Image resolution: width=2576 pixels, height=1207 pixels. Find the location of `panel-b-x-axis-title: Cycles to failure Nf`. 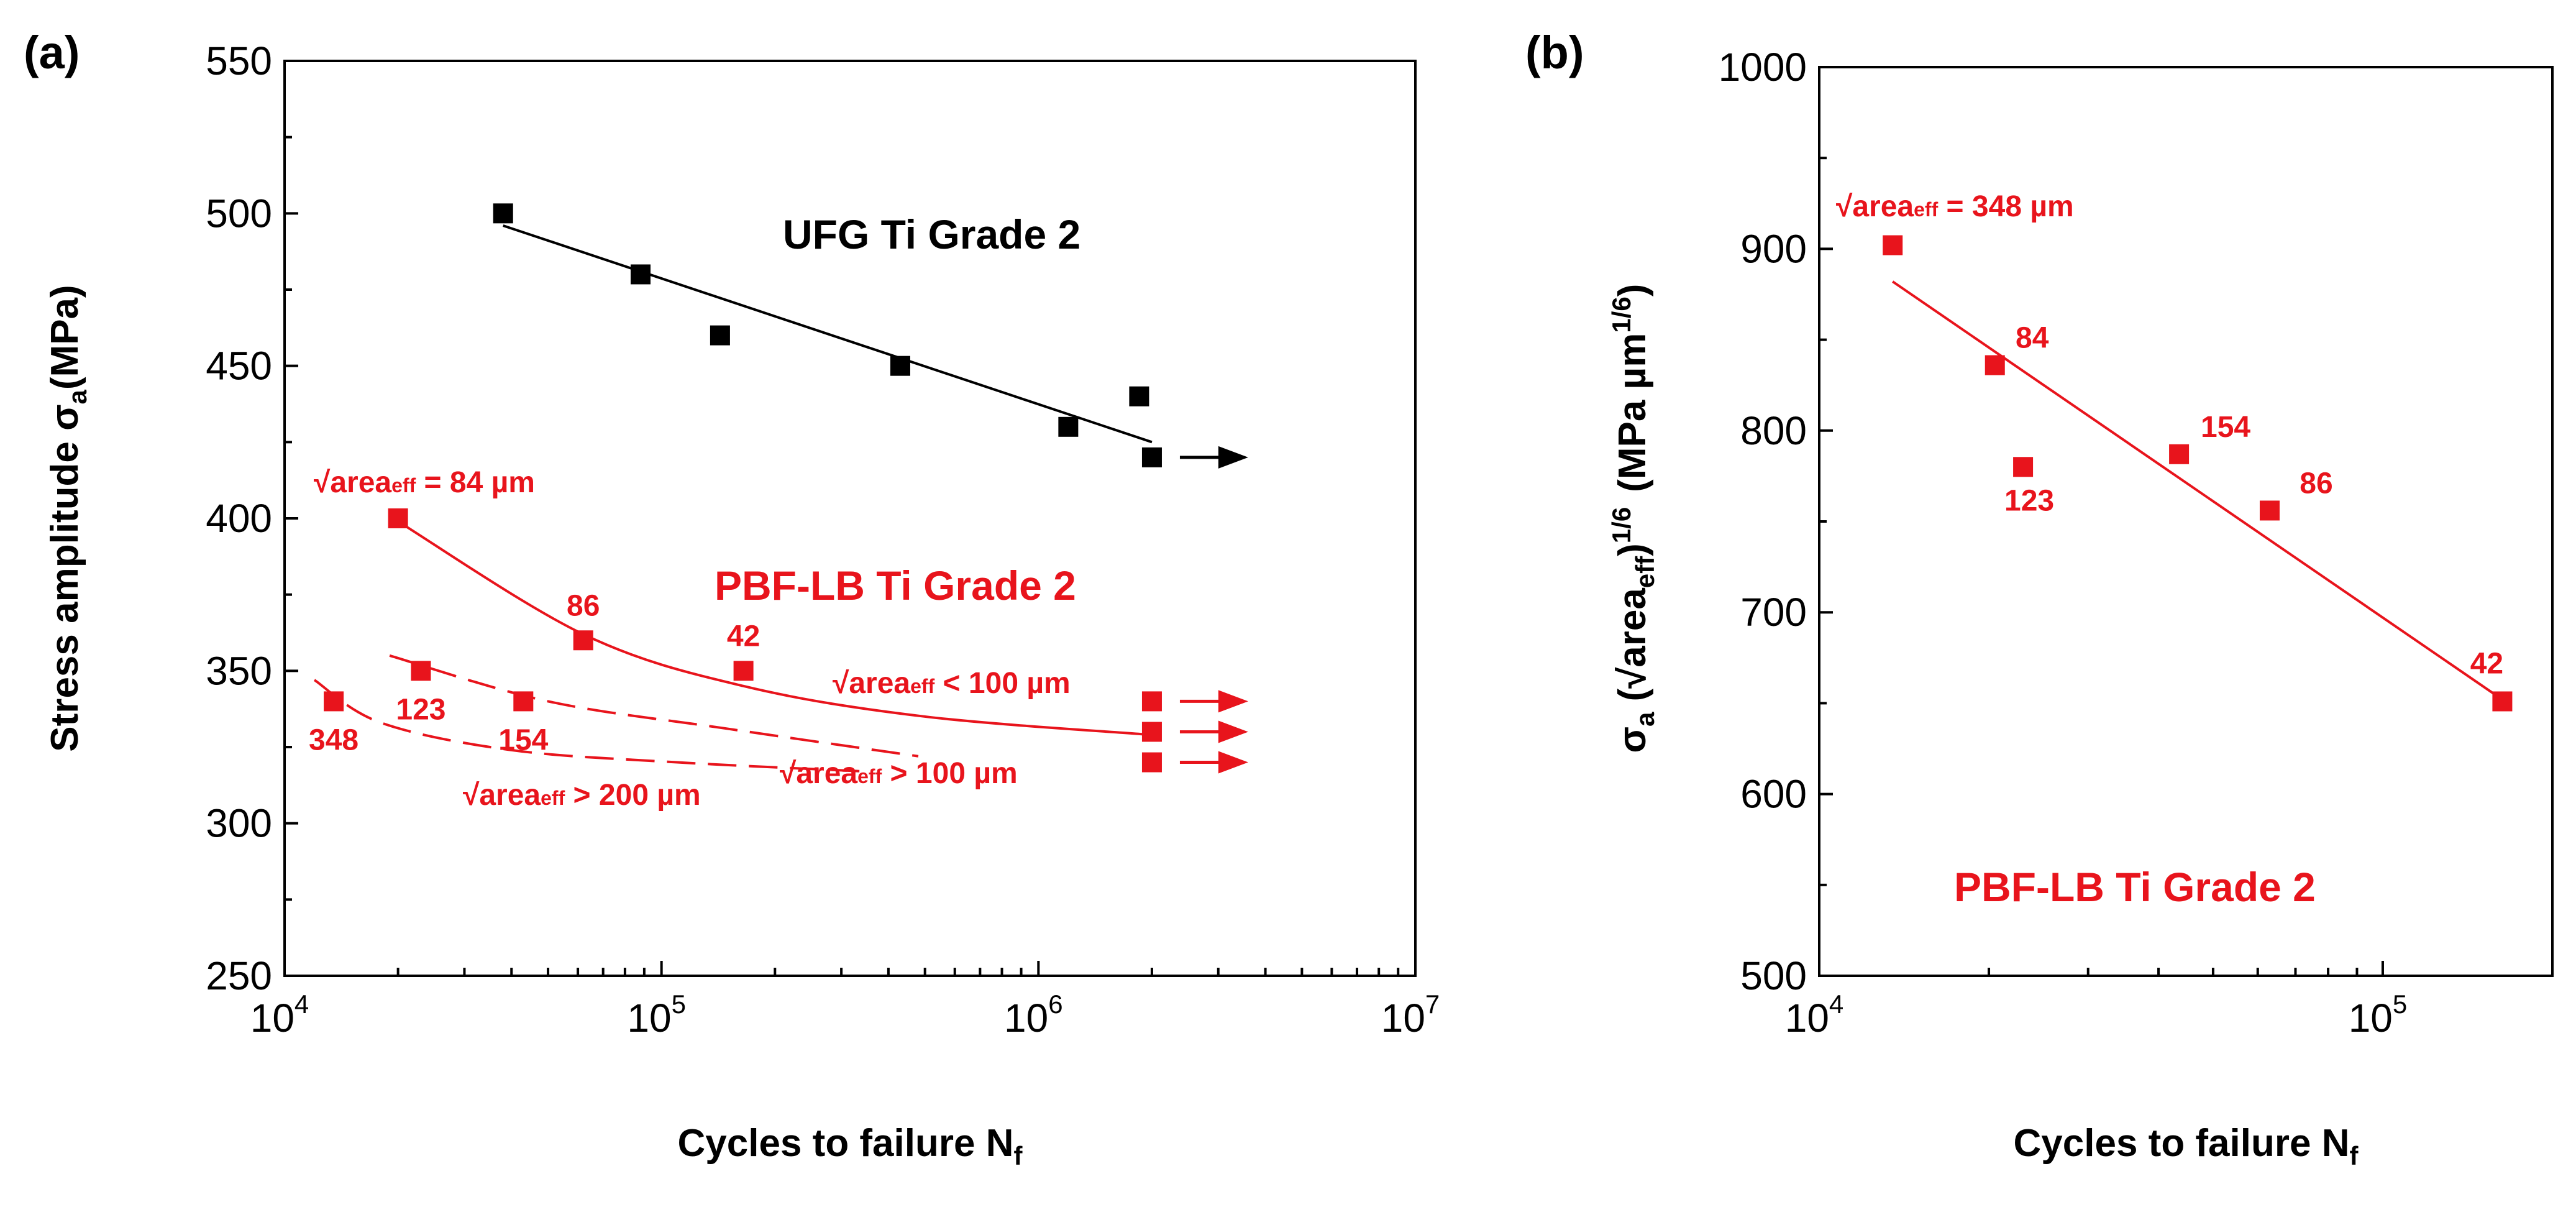

panel-b-x-axis-title: Cycles to failure Nf is located at coordinates (2186, 1146).